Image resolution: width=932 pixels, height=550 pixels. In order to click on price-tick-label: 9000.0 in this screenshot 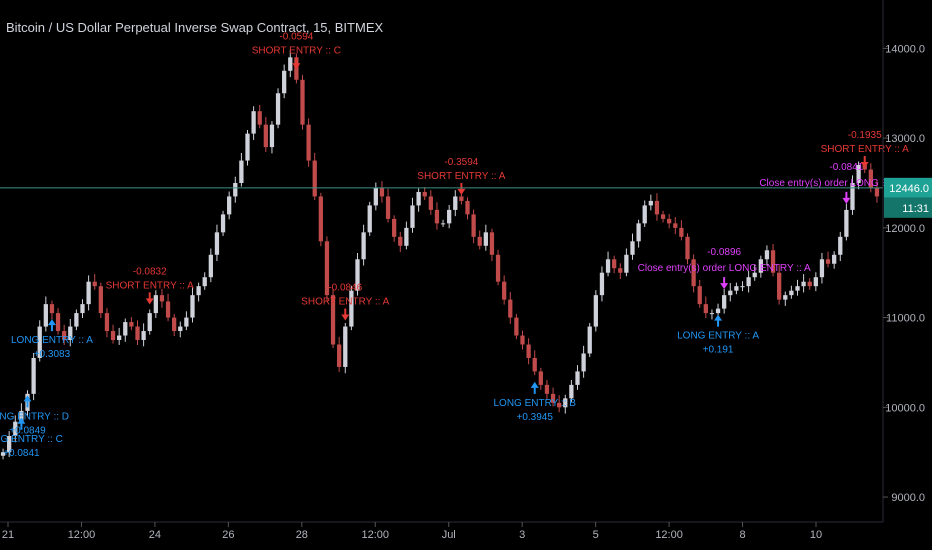, I will do `click(908, 498)`.